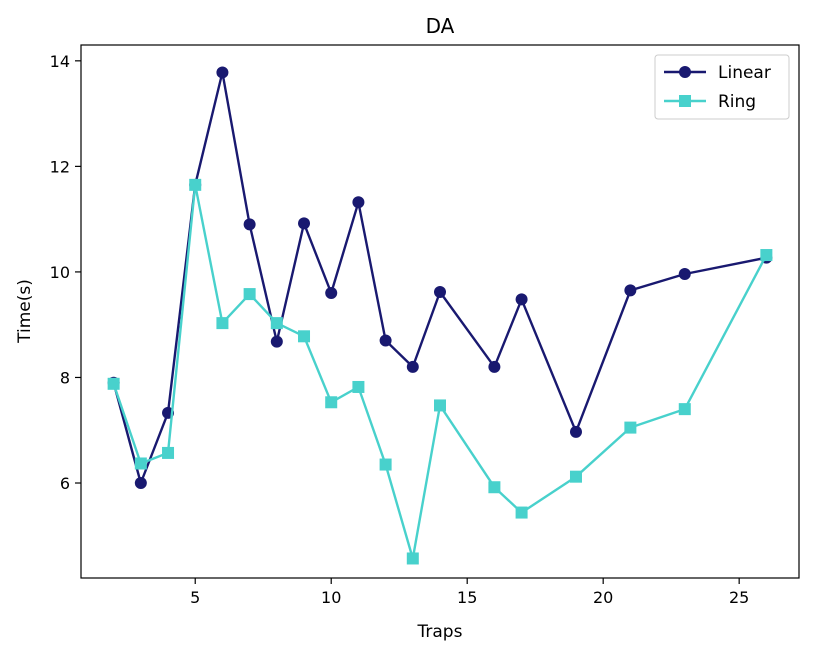 Image resolution: width=814 pixels, height=655 pixels. Describe the element at coordinates (195, 597) in the screenshot. I see `x-tick-label: 5` at that location.